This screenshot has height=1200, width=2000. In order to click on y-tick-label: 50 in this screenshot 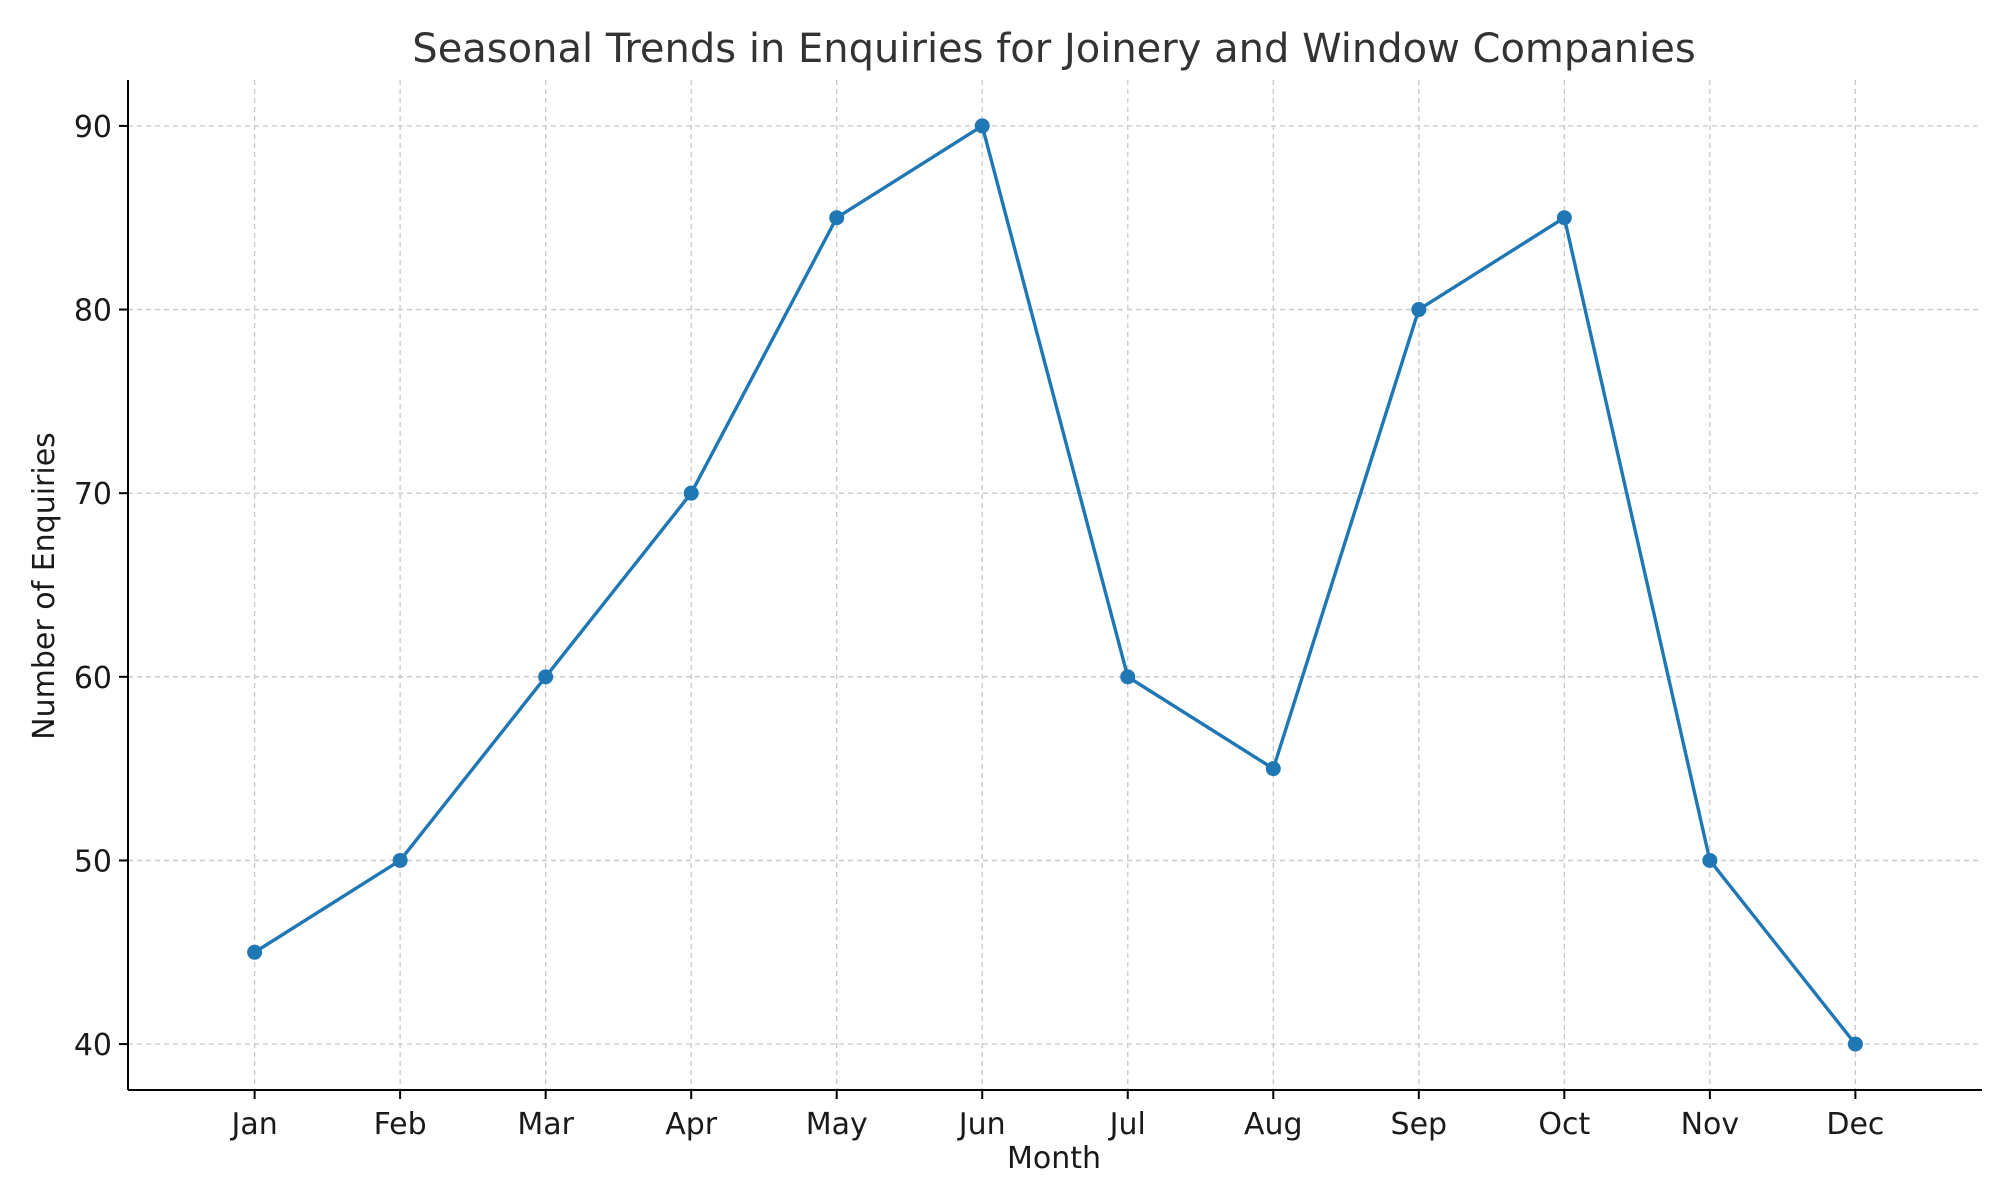, I will do `click(93, 861)`.